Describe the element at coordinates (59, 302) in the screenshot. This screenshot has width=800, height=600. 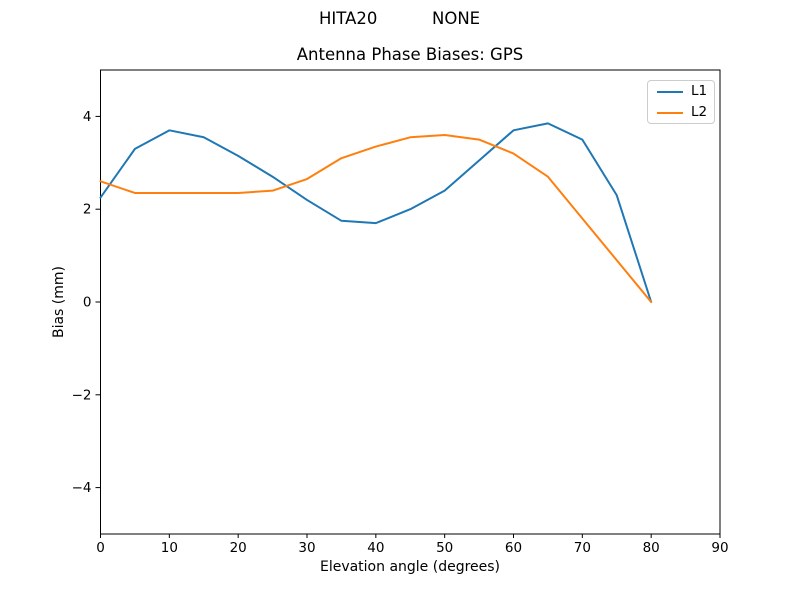
I see `y-axis-label: Bias (mm)` at that location.